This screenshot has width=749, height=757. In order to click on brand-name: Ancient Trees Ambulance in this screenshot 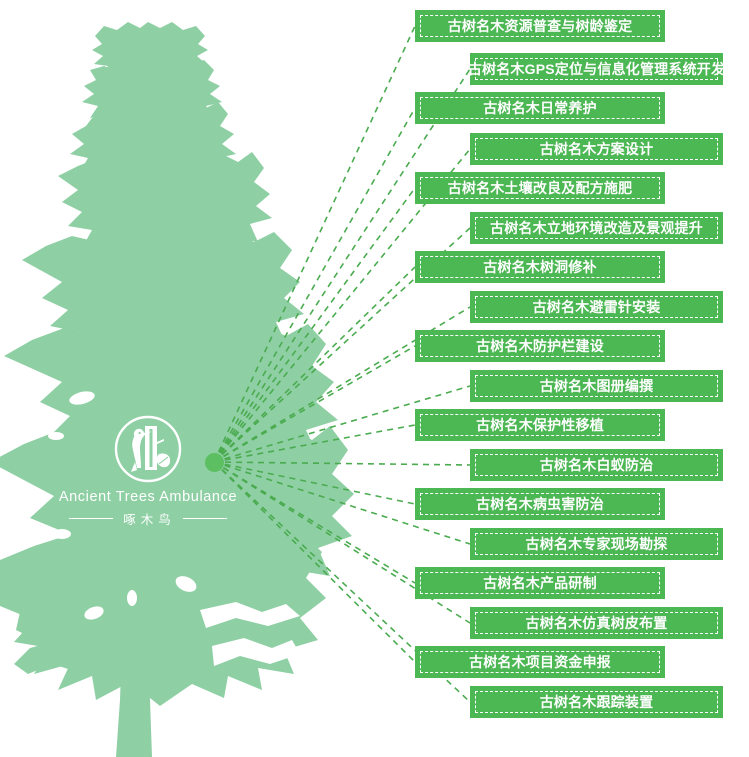, I will do `click(148, 497)`.